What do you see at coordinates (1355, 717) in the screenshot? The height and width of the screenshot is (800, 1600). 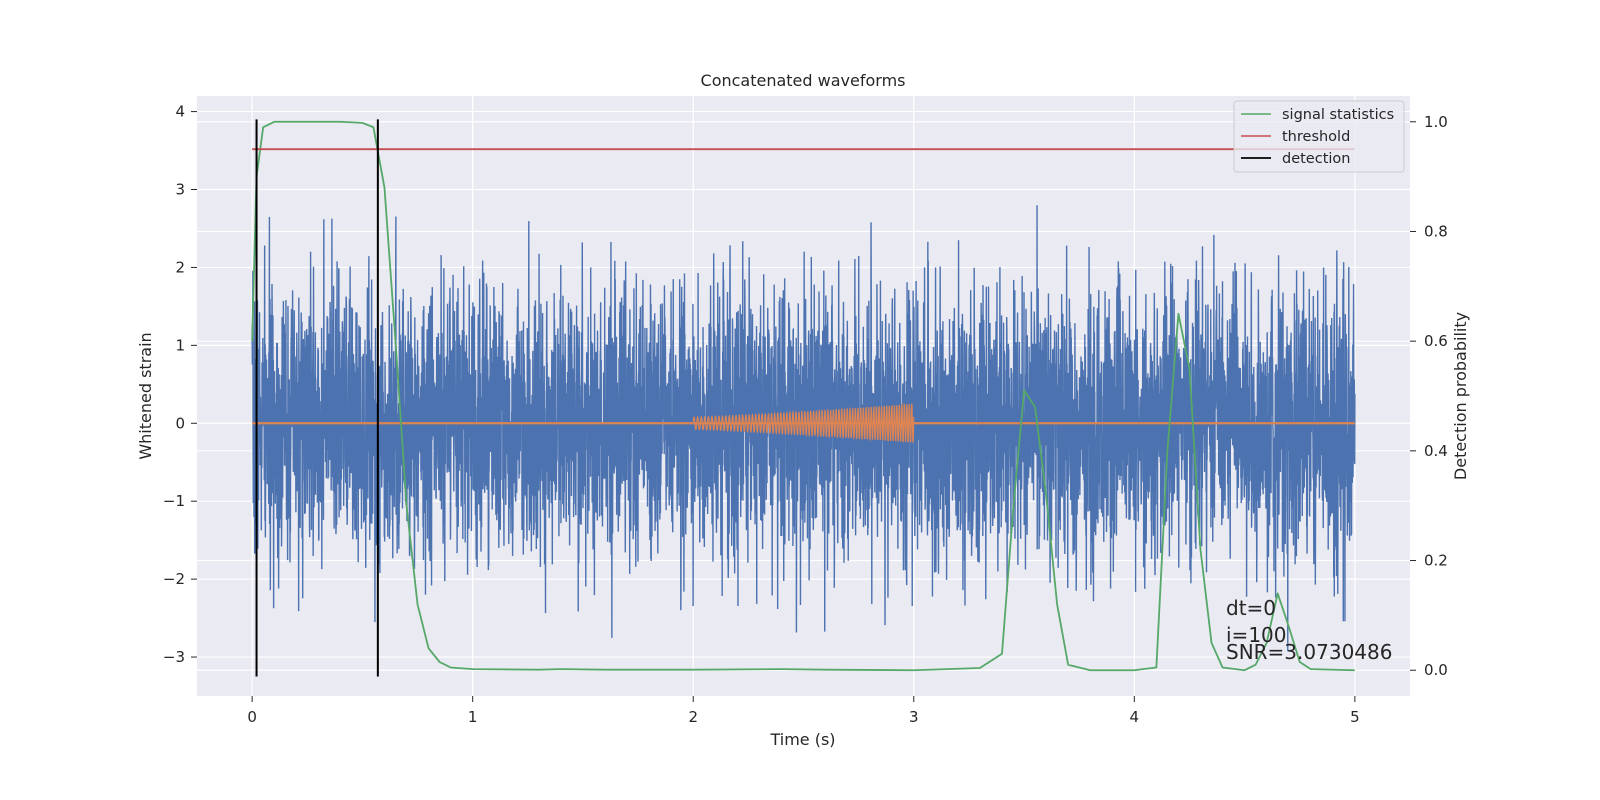 I see `x-tick-label: 5` at bounding box center [1355, 717].